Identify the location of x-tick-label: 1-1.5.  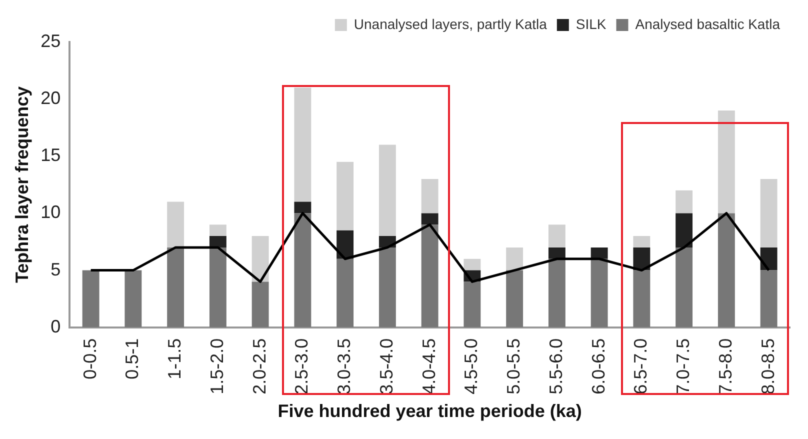
(174, 359).